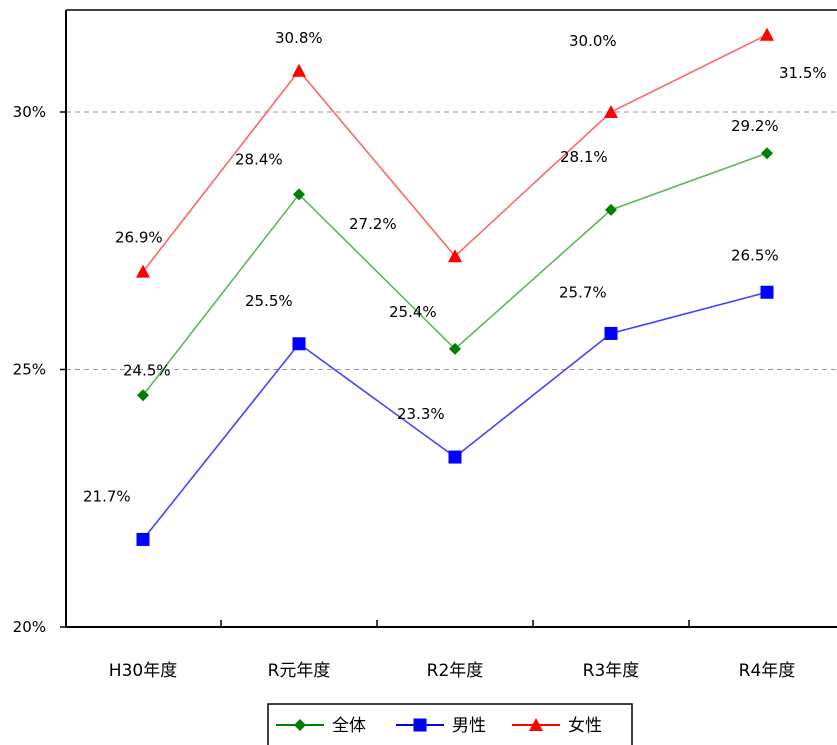 The image size is (837, 745). What do you see at coordinates (455, 671) in the screenshot?
I see `x-tick-label: R2年度` at bounding box center [455, 671].